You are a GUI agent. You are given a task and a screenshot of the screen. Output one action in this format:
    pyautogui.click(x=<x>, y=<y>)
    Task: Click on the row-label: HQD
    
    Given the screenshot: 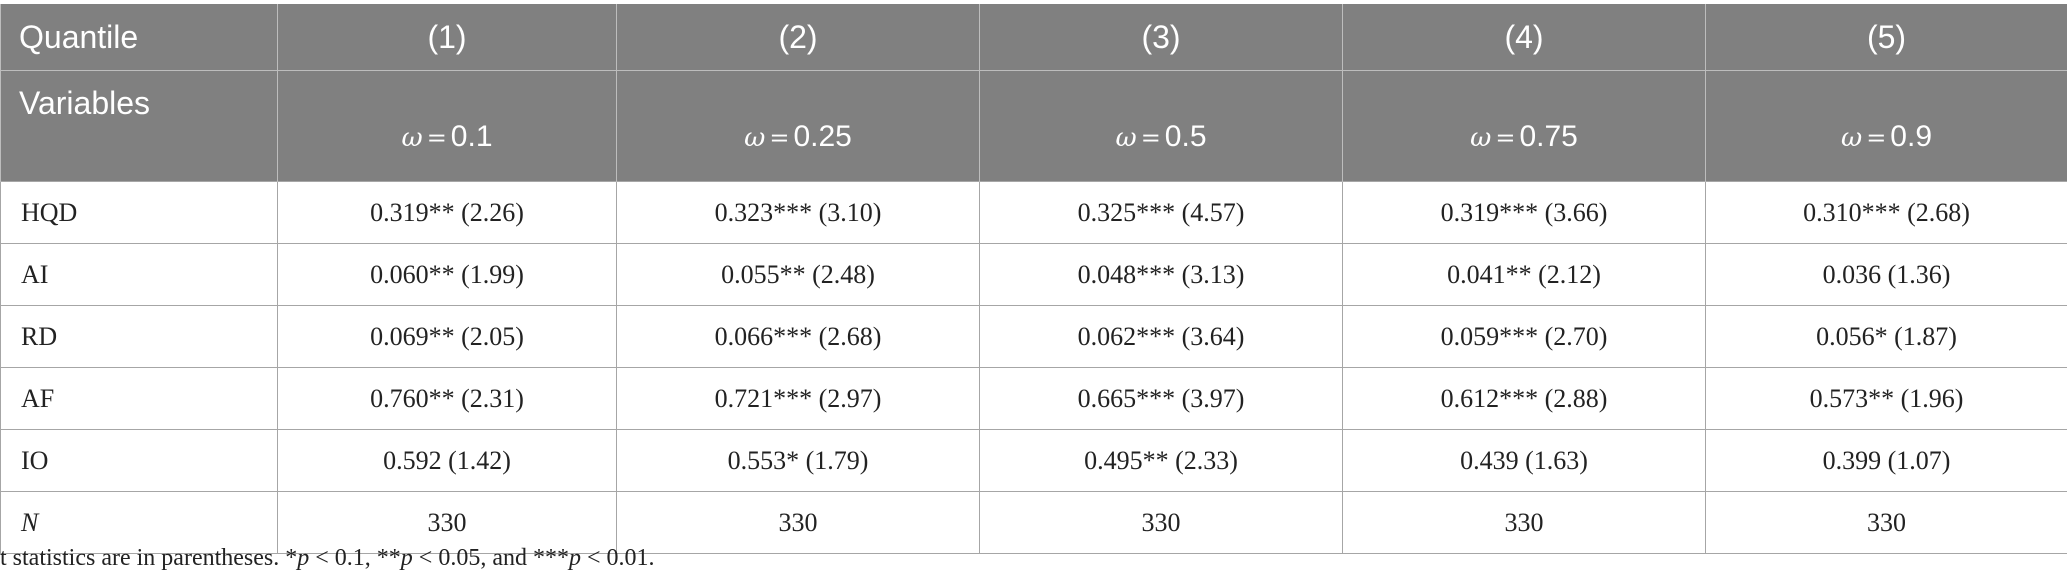 What is the action you would take?
    pyautogui.click(x=139, y=212)
    